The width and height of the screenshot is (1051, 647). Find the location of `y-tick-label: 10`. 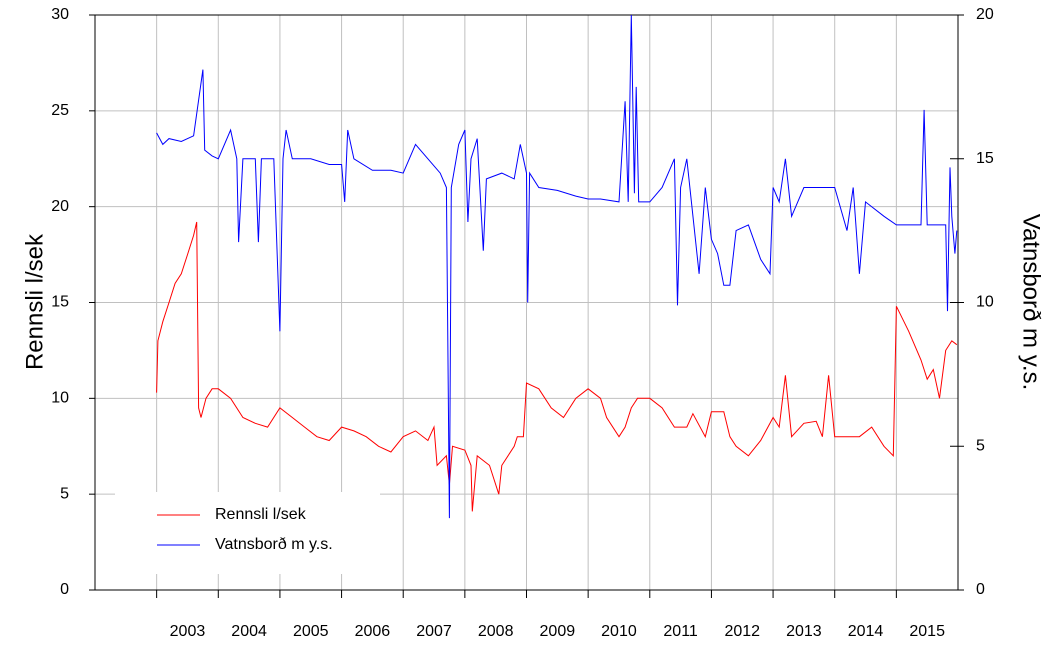

y-tick-label: 10 is located at coordinates (60, 398).